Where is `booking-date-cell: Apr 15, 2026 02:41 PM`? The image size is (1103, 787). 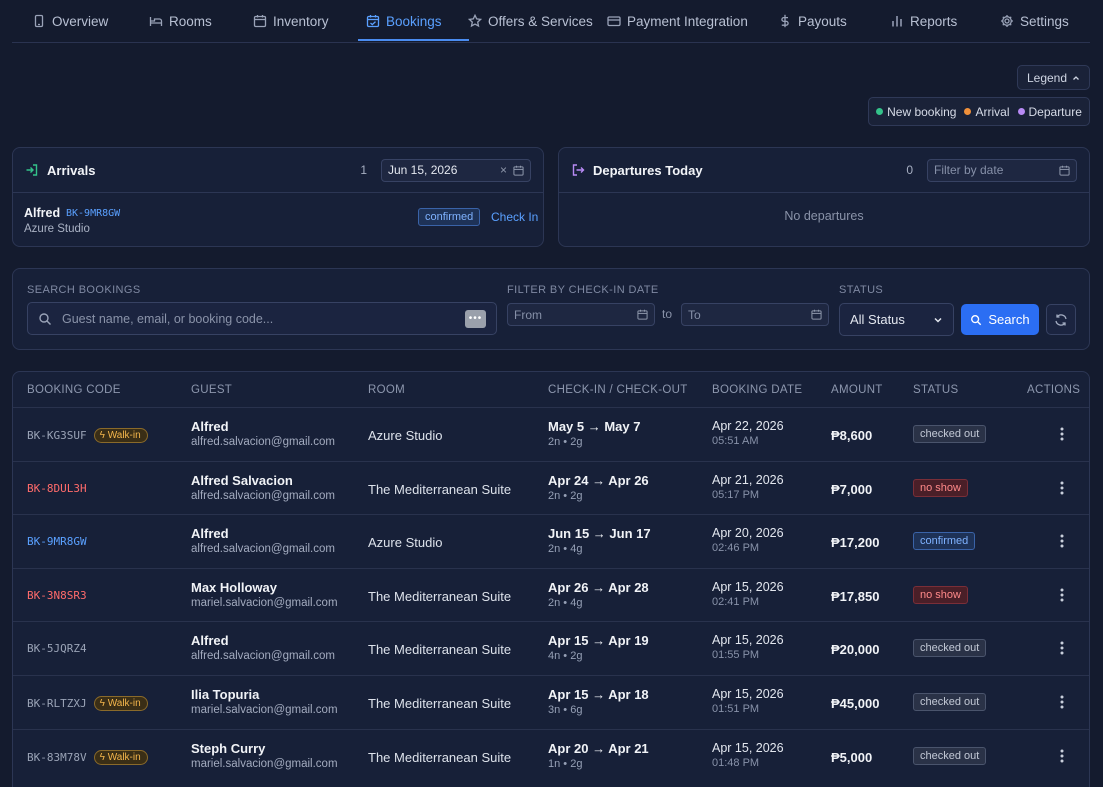 booking-date-cell: Apr 15, 2026 02:41 PM is located at coordinates (748, 594).